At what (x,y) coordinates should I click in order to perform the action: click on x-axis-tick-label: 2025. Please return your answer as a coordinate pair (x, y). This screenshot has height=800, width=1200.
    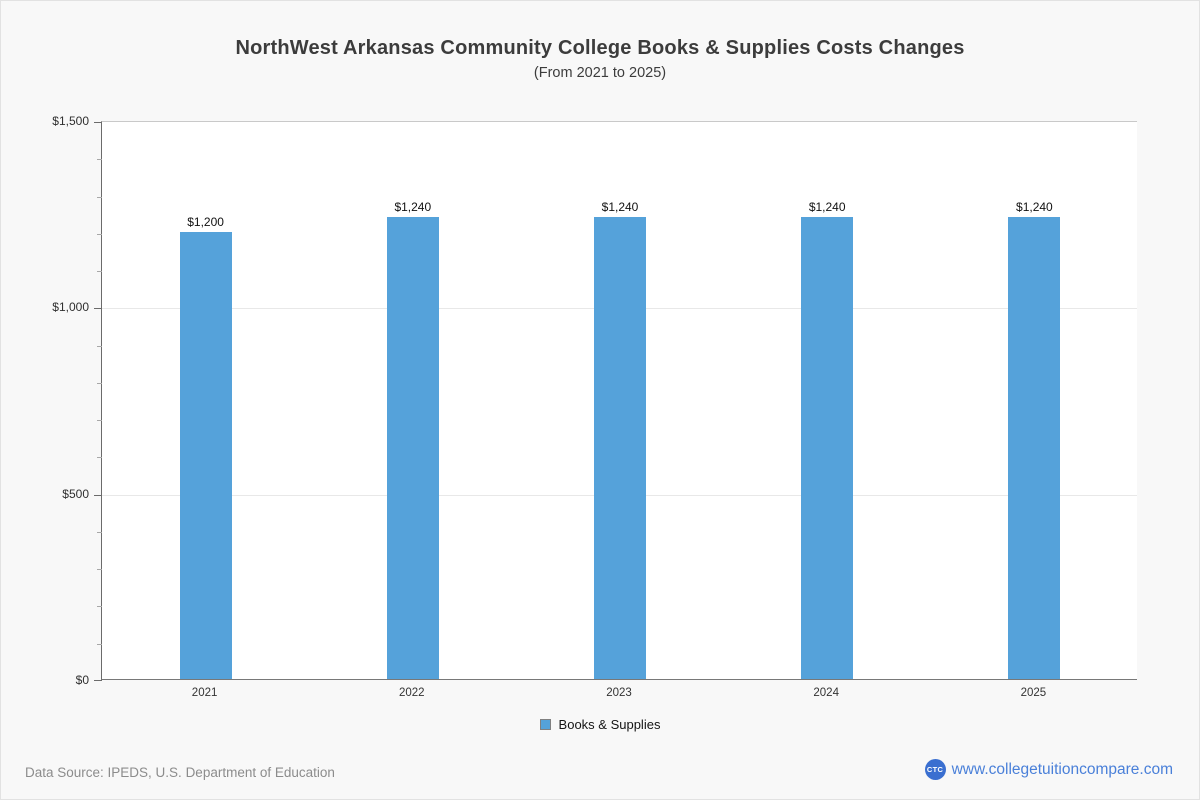
    Looking at the image, I should click on (1033, 693).